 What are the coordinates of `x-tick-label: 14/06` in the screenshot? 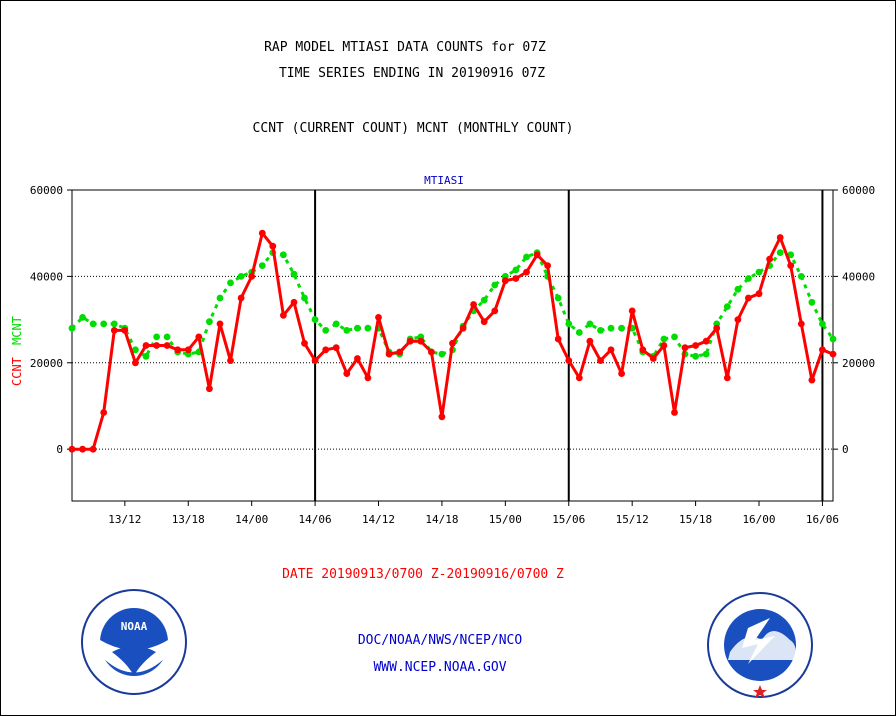 It's located at (315, 519).